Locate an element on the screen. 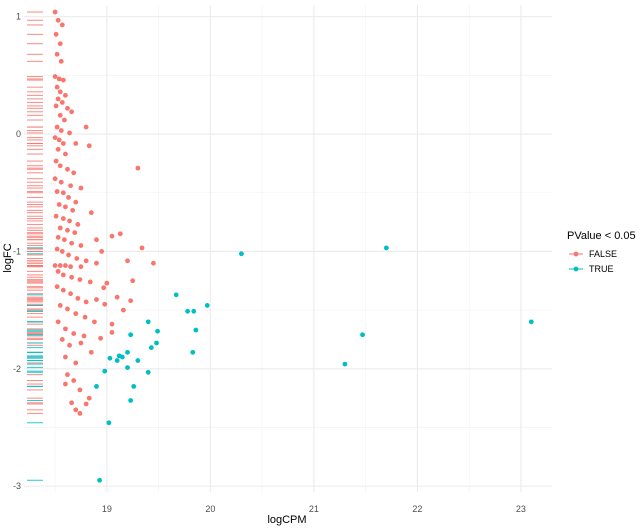  y-tick-label: 1 is located at coordinates (18, 17).